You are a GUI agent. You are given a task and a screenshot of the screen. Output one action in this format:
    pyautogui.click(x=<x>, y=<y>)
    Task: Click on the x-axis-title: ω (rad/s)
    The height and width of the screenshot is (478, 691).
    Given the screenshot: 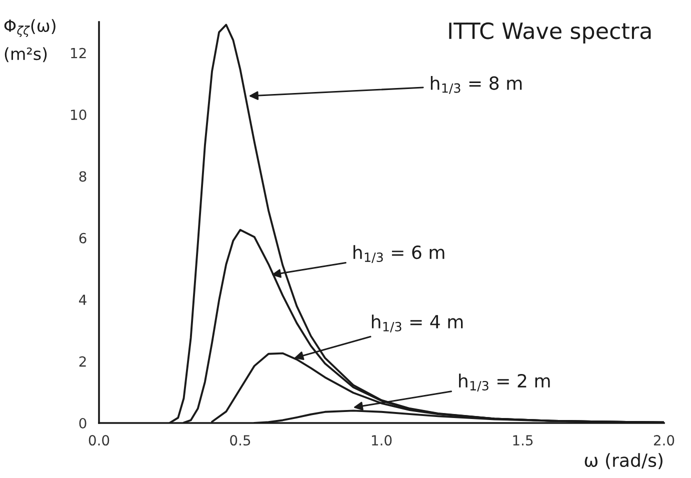 What is the action you would take?
    pyautogui.click(x=623, y=461)
    